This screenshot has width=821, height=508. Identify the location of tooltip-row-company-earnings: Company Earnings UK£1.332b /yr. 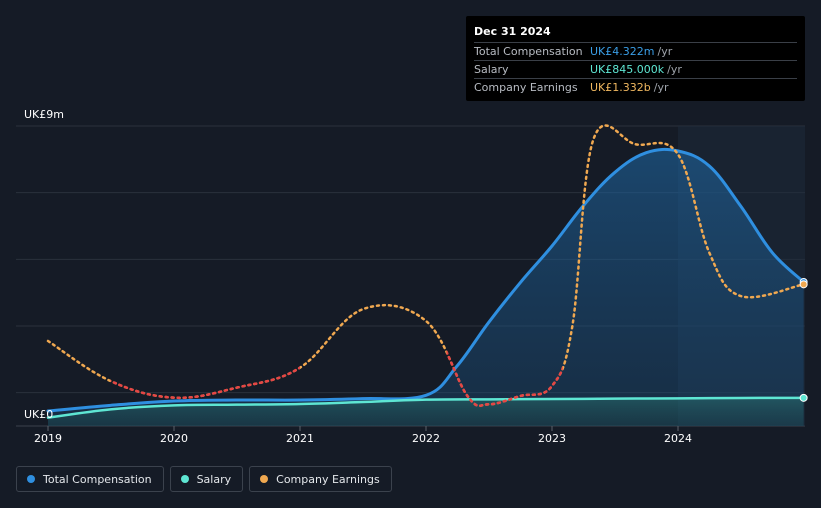
(635, 87).